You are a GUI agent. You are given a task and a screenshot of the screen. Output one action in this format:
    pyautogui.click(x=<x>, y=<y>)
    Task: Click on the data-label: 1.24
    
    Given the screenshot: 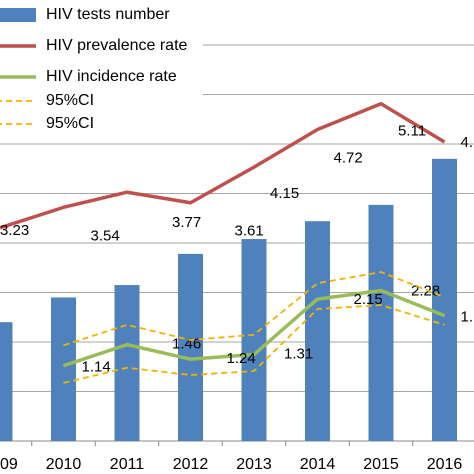 What is the action you would take?
    pyautogui.click(x=241, y=358)
    